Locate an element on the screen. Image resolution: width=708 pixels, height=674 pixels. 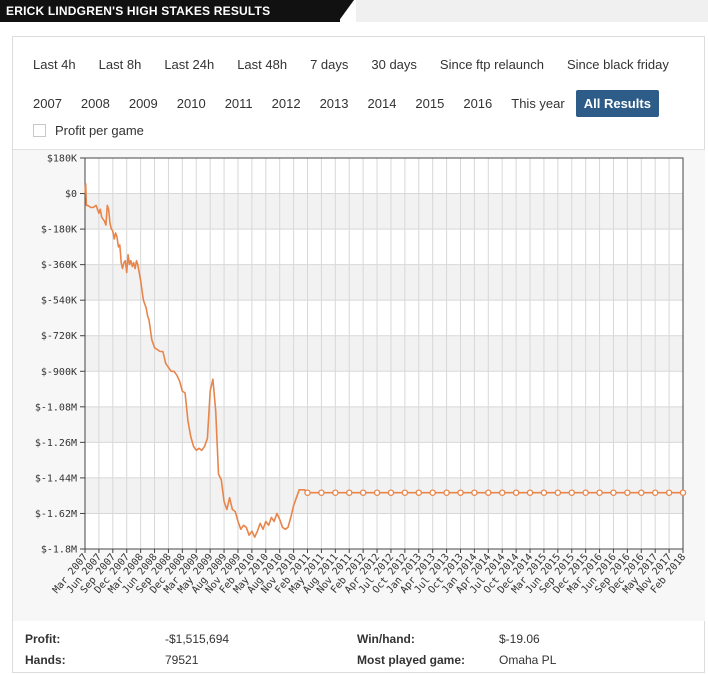
filter-2011-button: 2011 is located at coordinates (238, 103).